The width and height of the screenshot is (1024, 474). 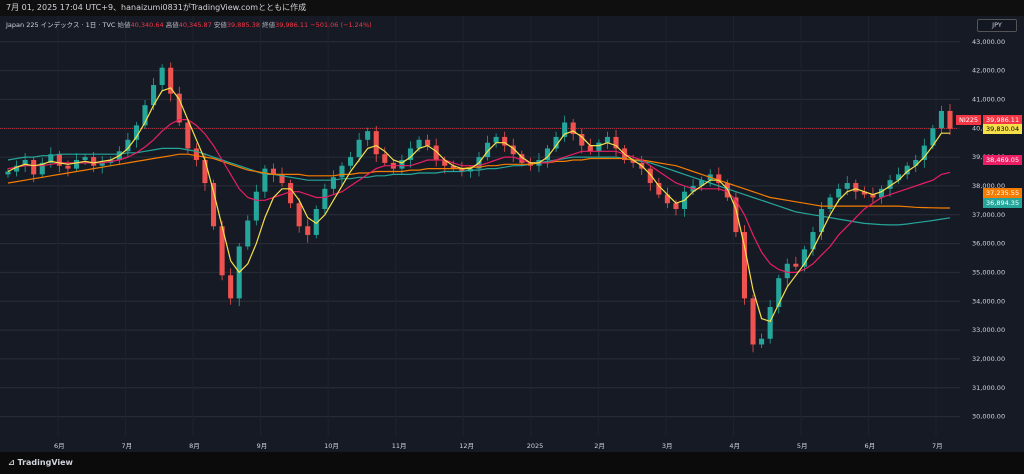 What do you see at coordinates (40, 462) in the screenshot?
I see `tradingview-logo: ⊿ TradingView` at bounding box center [40, 462].